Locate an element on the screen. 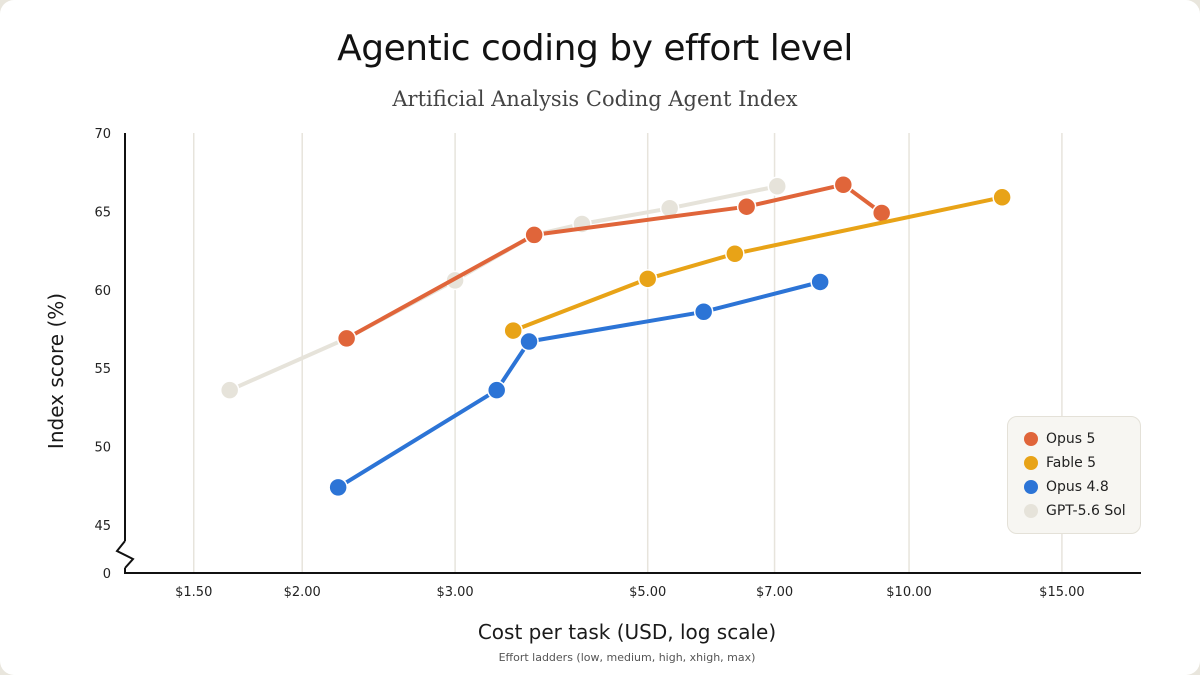 Image resolution: width=1200 pixels, height=675 pixels. legend-swatch-gpt-5-6-sol is located at coordinates (1031, 511).